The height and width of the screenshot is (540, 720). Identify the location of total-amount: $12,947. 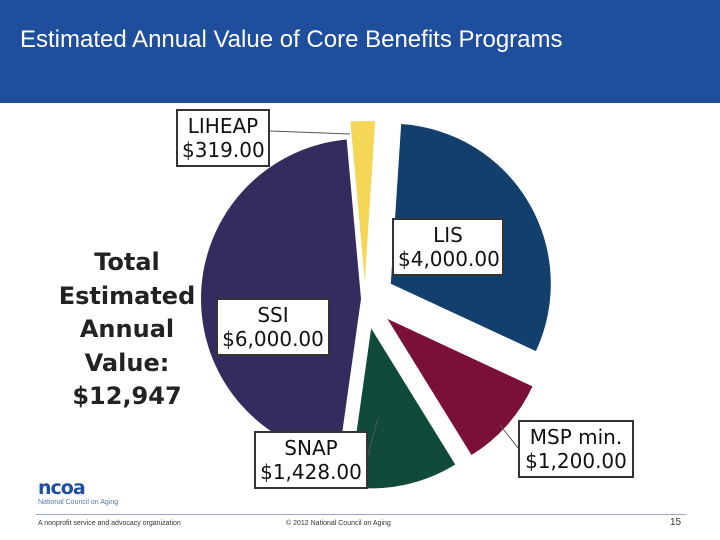
(127, 396).